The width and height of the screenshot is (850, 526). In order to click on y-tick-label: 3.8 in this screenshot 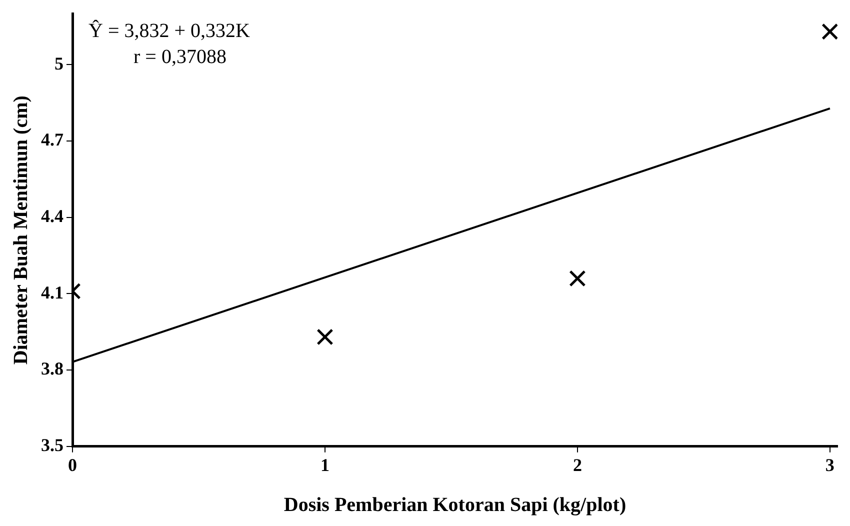, I will do `click(52, 368)`.